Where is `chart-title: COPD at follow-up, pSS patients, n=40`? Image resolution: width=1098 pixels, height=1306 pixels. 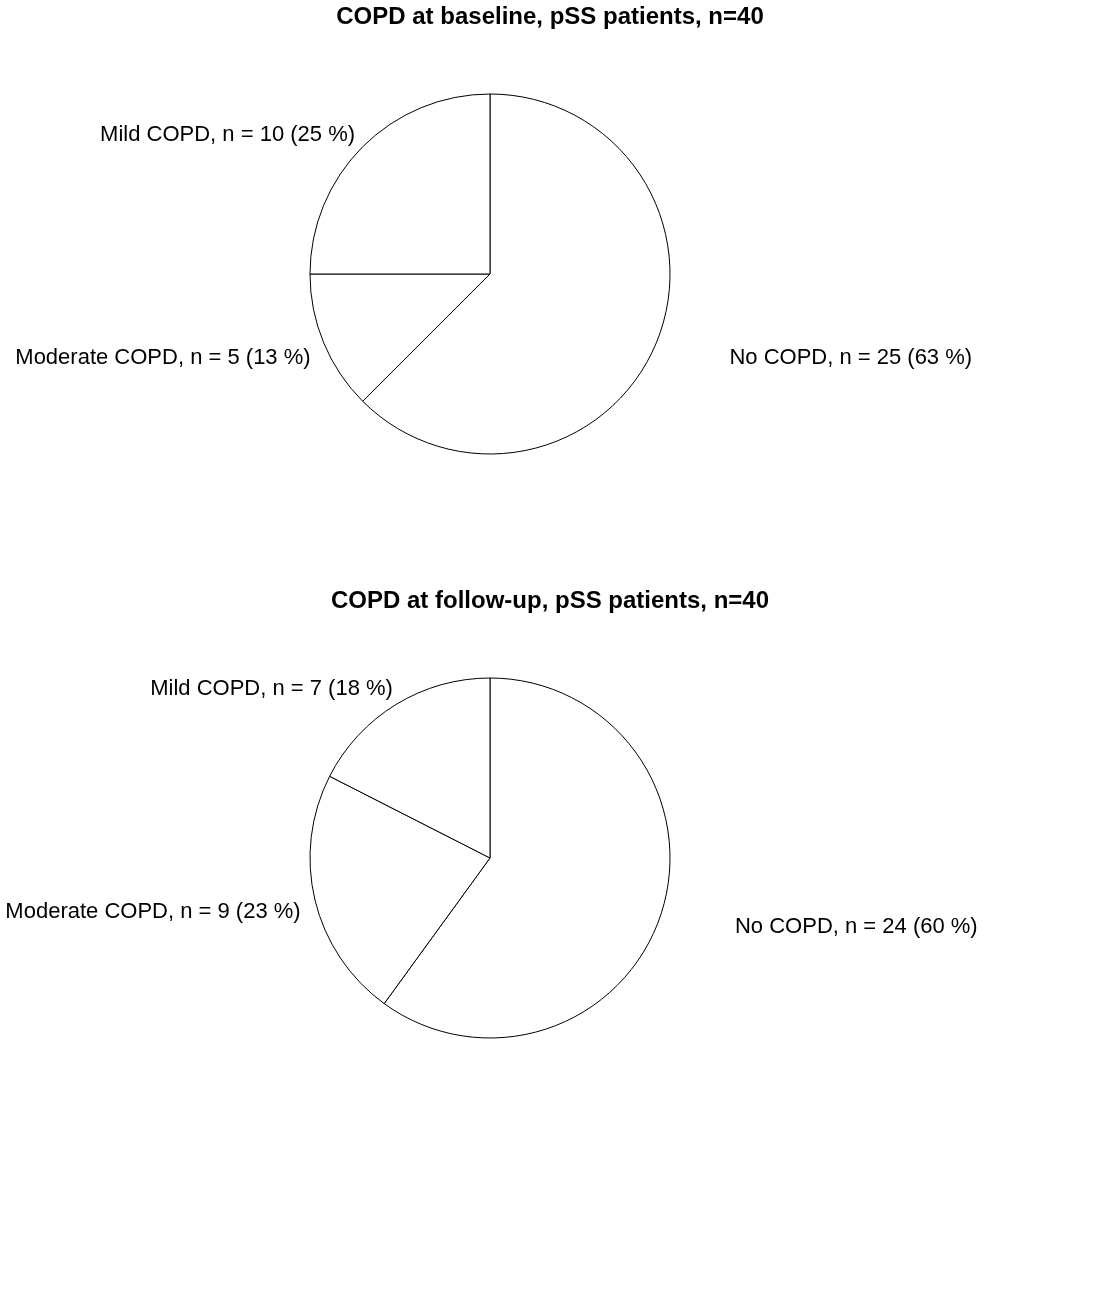
chart-title: COPD at follow-up, pSS patients, n=40 is located at coordinates (550, 599).